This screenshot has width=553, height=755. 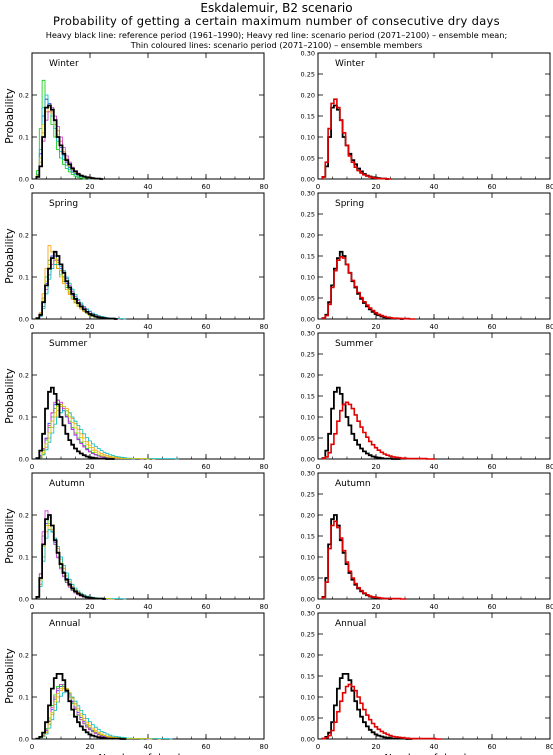 I want to click on season-label-summer-members: Summer, so click(x=68, y=344).